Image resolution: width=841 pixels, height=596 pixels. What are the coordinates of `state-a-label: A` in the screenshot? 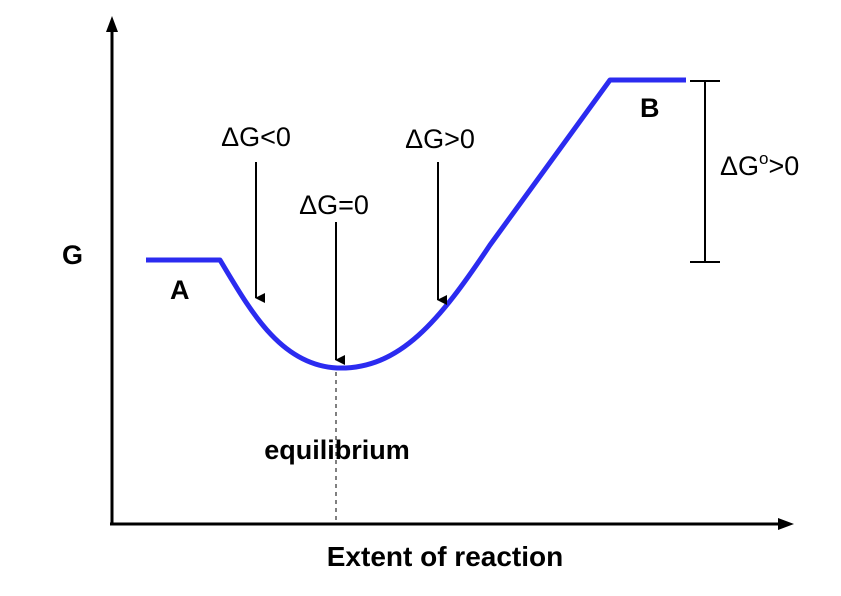 It's located at (180, 290).